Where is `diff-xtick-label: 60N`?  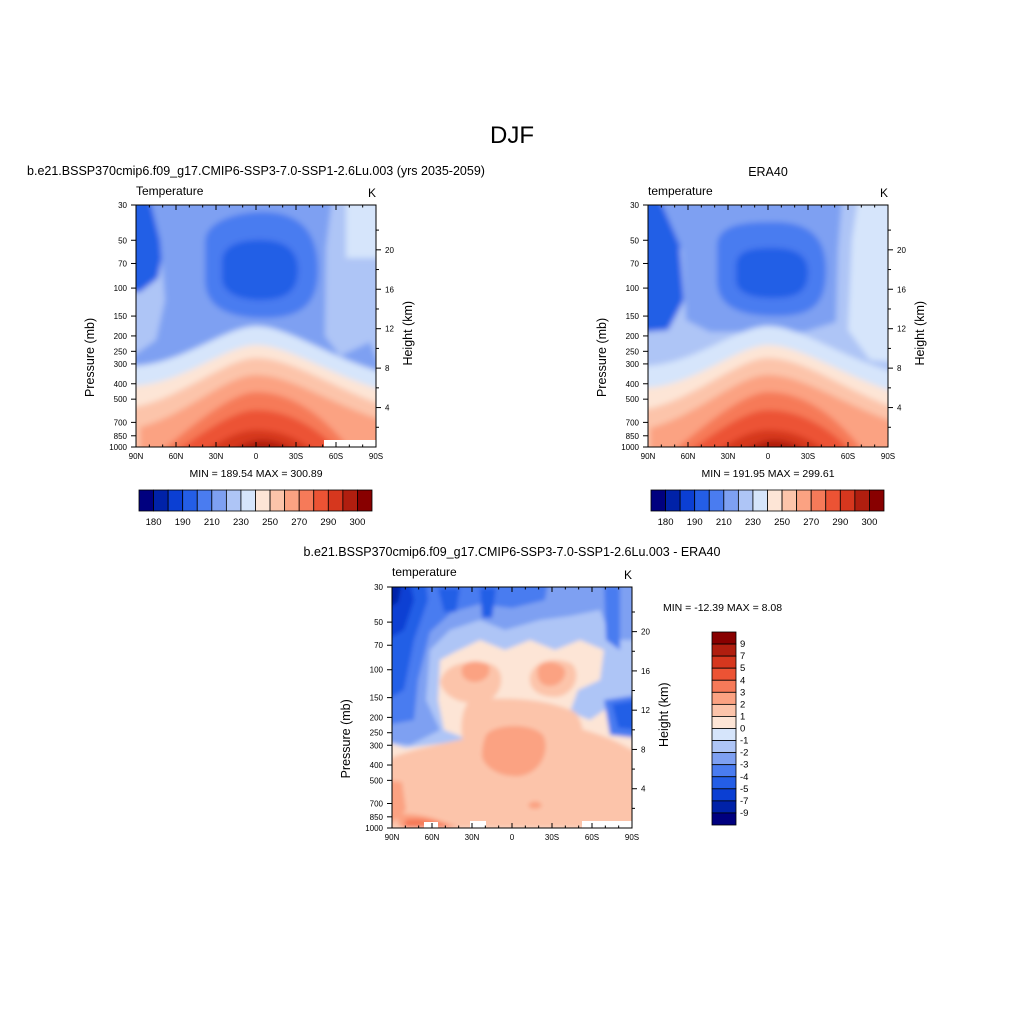
diff-xtick-label: 60N is located at coordinates (432, 837).